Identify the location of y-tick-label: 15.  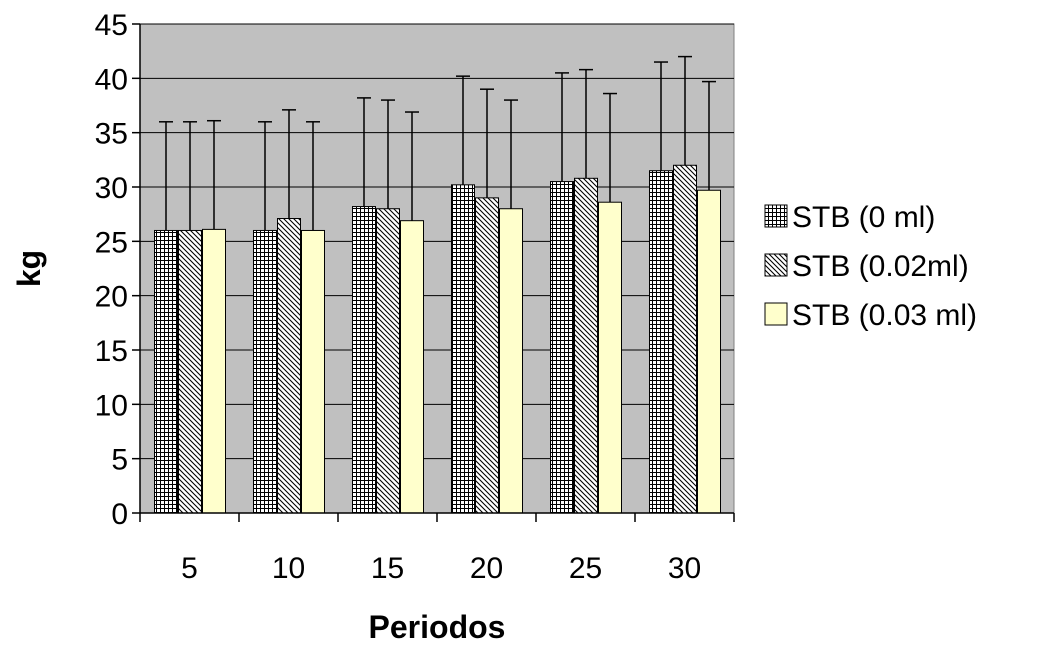
(111, 351).